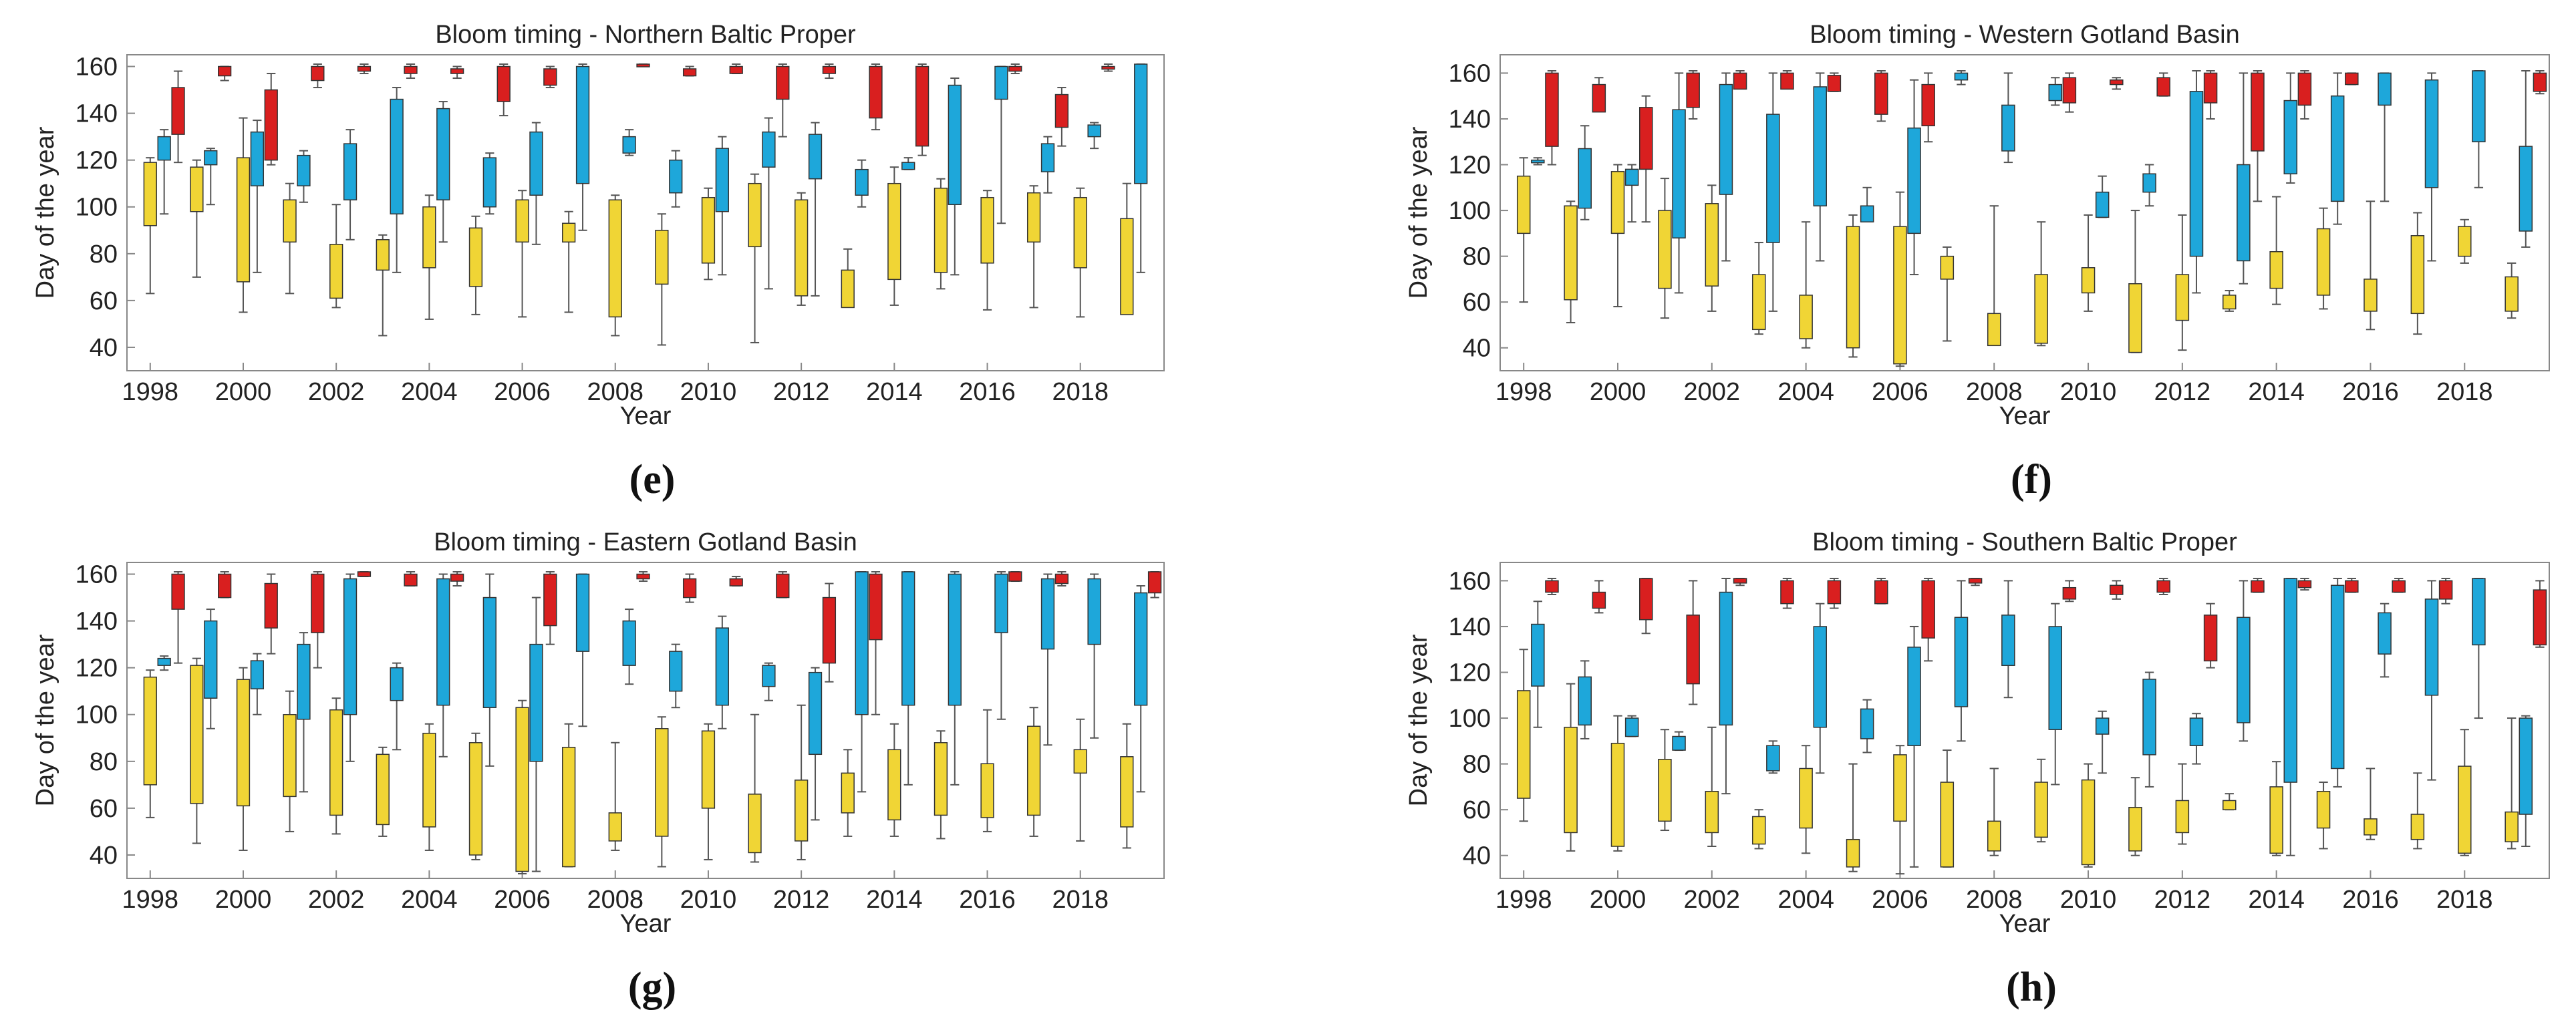 The image size is (2576, 1018). Describe the element at coordinates (2182, 900) in the screenshot. I see `x-tick-label: 2012` at that location.